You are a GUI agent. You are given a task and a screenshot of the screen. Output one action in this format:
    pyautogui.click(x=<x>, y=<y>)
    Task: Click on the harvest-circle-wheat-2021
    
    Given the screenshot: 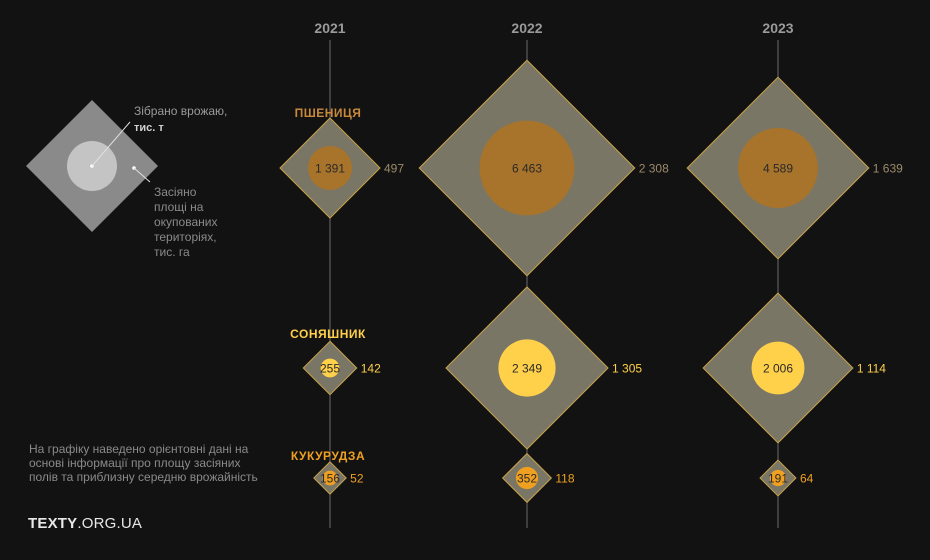 What is the action you would take?
    pyautogui.click(x=330, y=168)
    